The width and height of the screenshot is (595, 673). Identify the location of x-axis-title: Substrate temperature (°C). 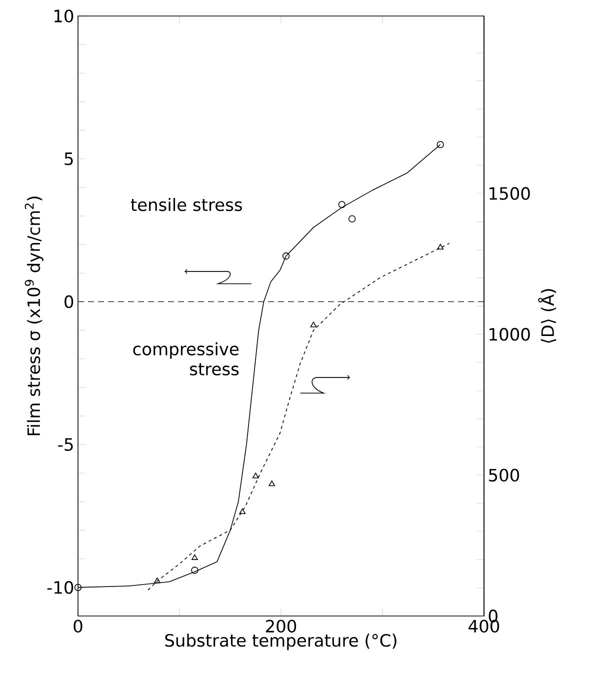
(280, 642).